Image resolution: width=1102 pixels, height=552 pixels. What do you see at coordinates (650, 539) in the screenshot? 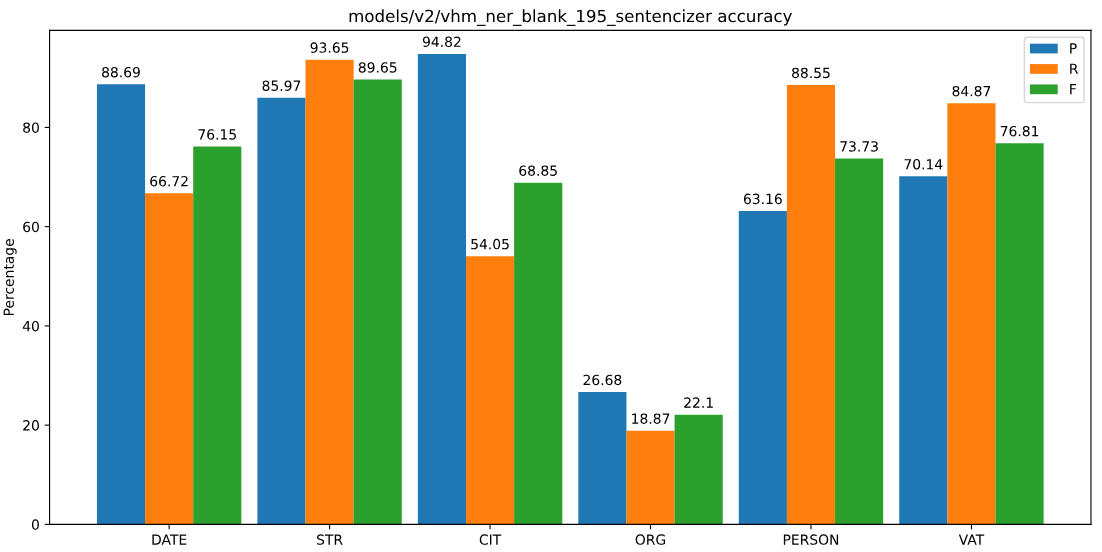
I see `x-tick-label: ORG` at bounding box center [650, 539].